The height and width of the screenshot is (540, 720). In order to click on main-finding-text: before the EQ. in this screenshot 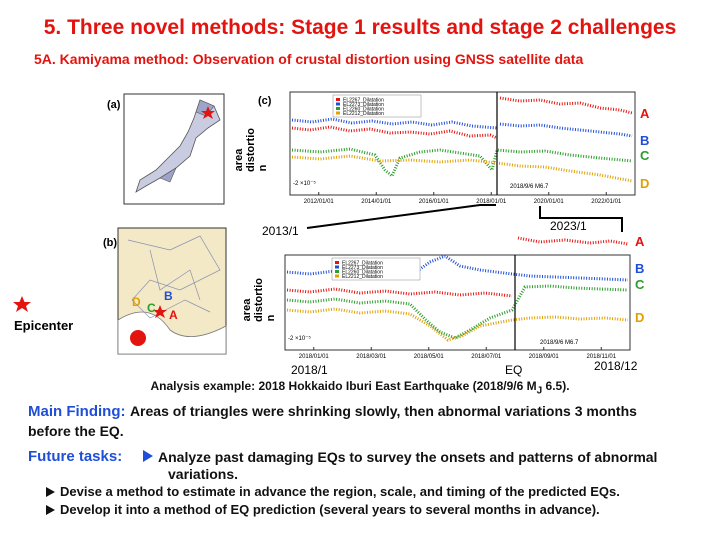, I will do `click(76, 431)`.